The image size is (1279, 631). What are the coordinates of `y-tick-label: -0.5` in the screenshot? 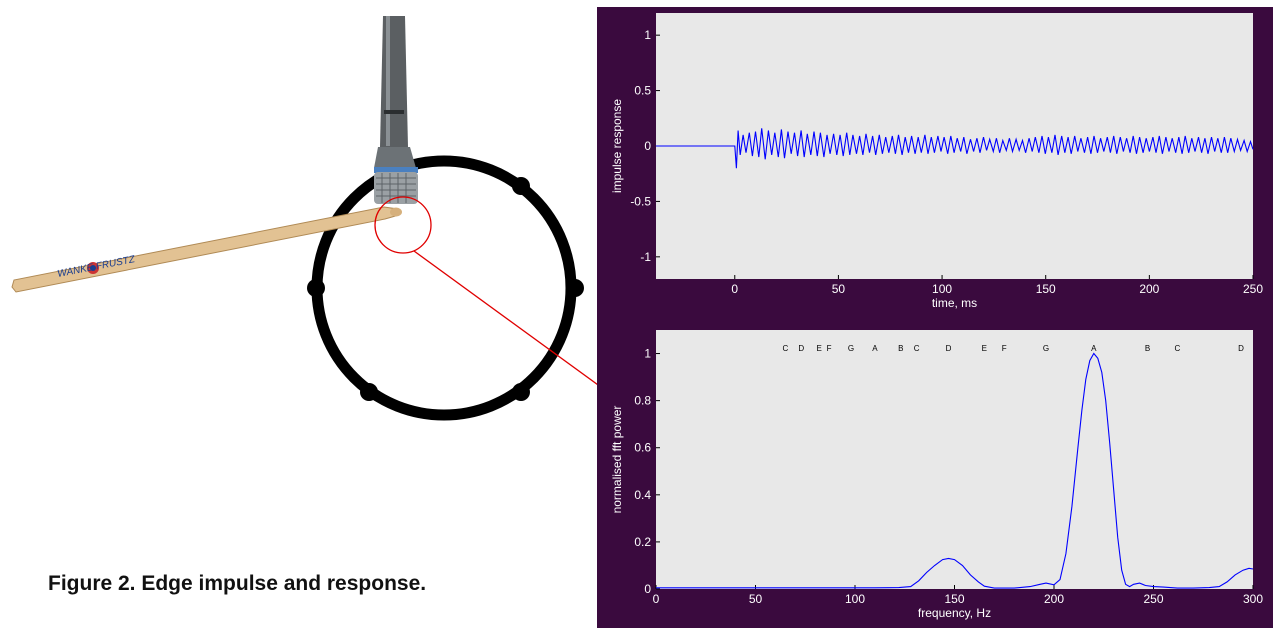 It's located at (640, 201).